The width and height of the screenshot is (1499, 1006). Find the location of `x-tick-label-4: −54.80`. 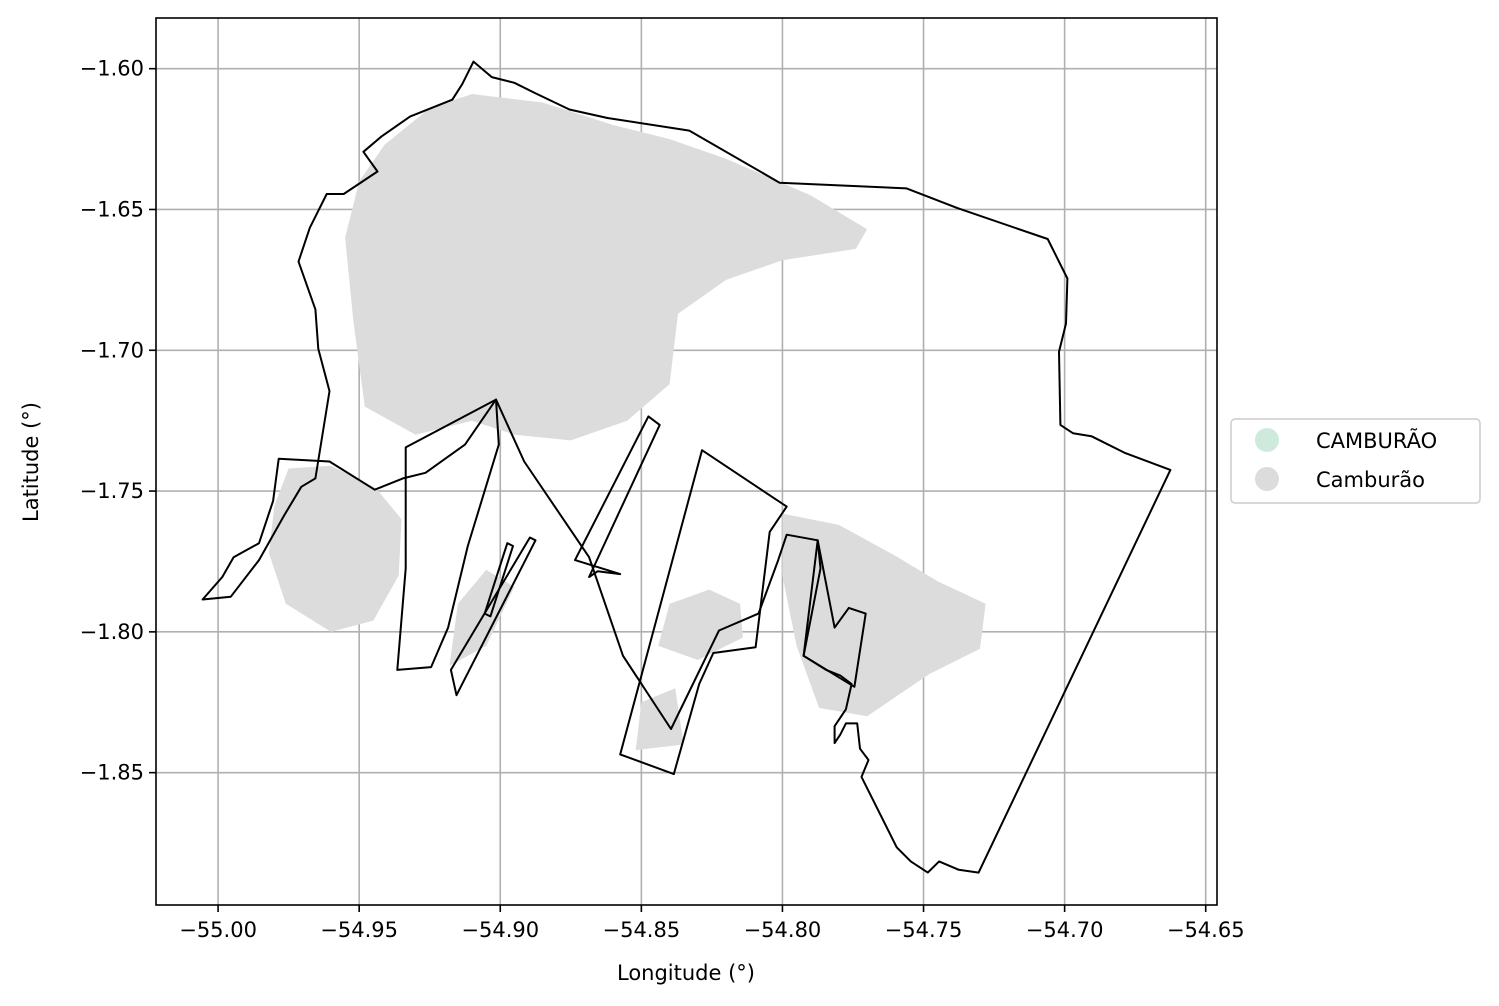

x-tick-label-4: −54.80 is located at coordinates (783, 930).